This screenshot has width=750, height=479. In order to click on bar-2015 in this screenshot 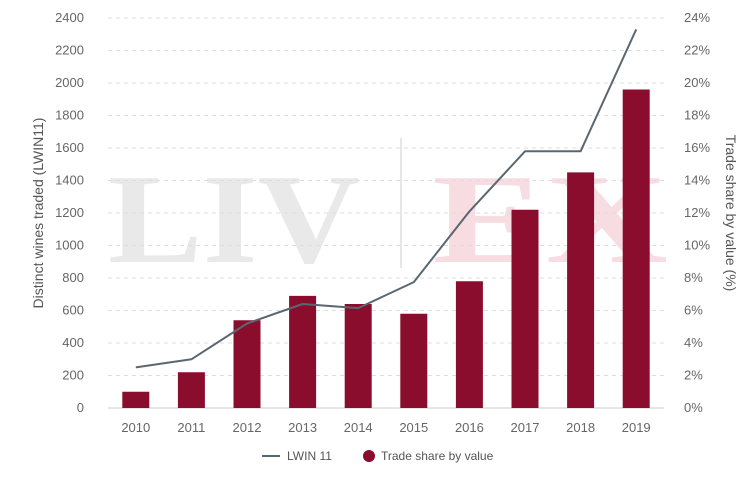, I will do `click(414, 360)`.